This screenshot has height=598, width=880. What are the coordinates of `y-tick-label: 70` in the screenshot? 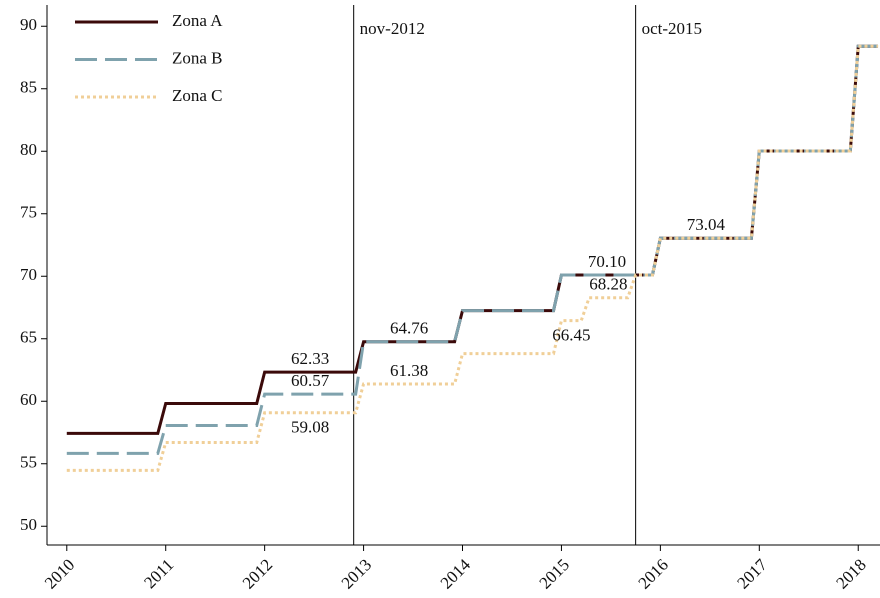 It's located at (28, 274).